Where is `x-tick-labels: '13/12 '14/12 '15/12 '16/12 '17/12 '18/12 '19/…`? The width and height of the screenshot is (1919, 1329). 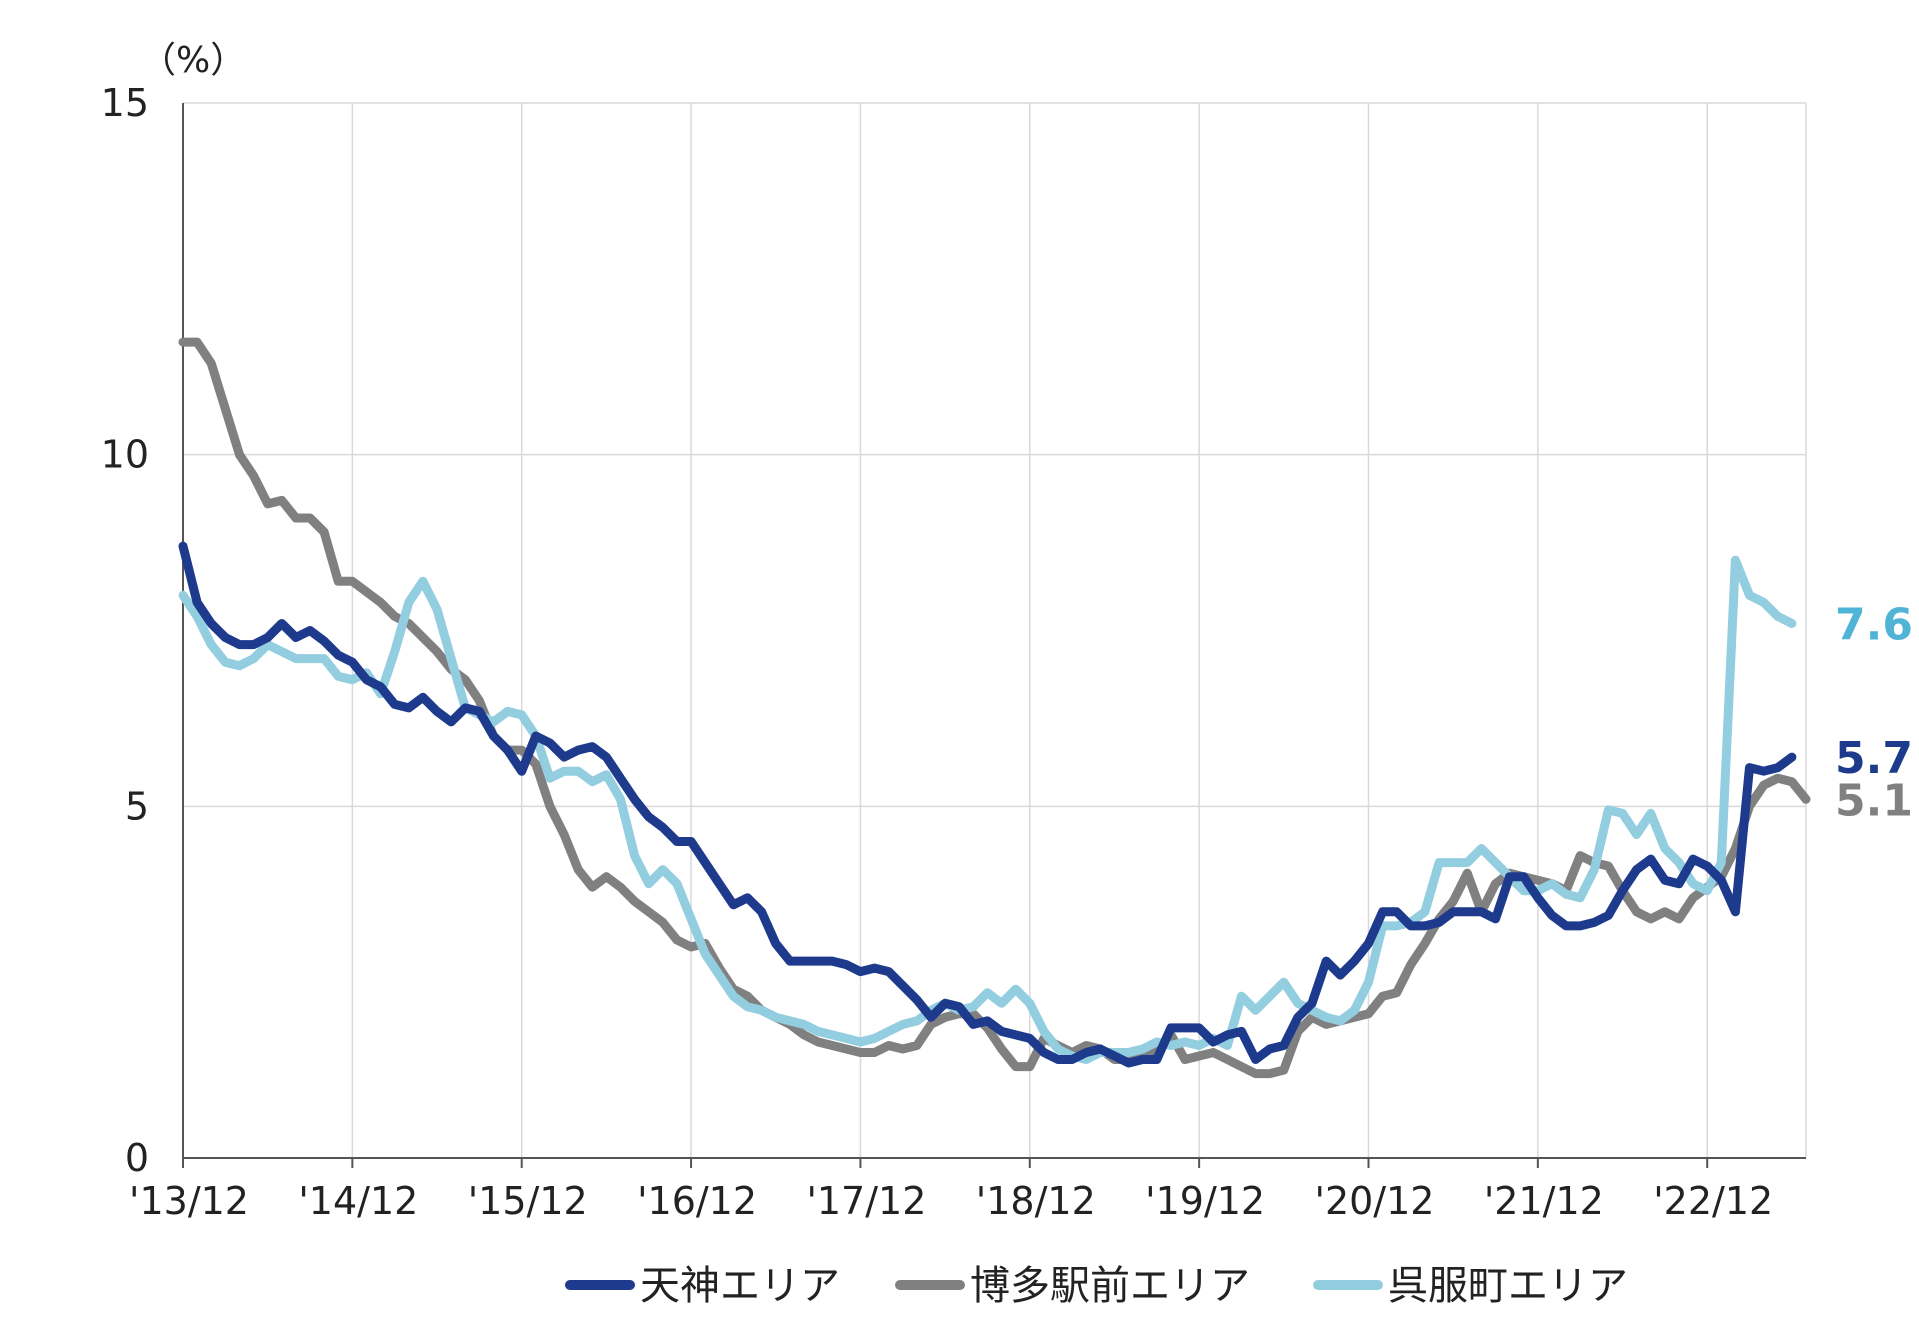 x-tick-labels: '13/12 '14/12 '15/12 '16/12 '17/12 '18/12 '19/… is located at coordinates (951, 1201).